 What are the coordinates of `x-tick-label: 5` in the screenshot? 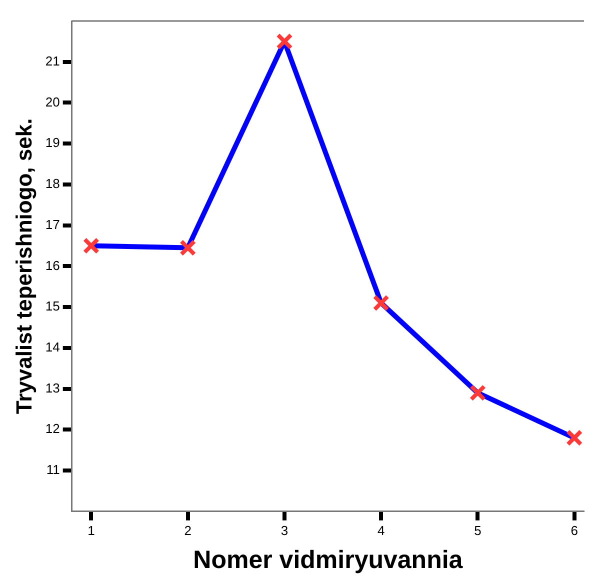 It's located at (478, 530).